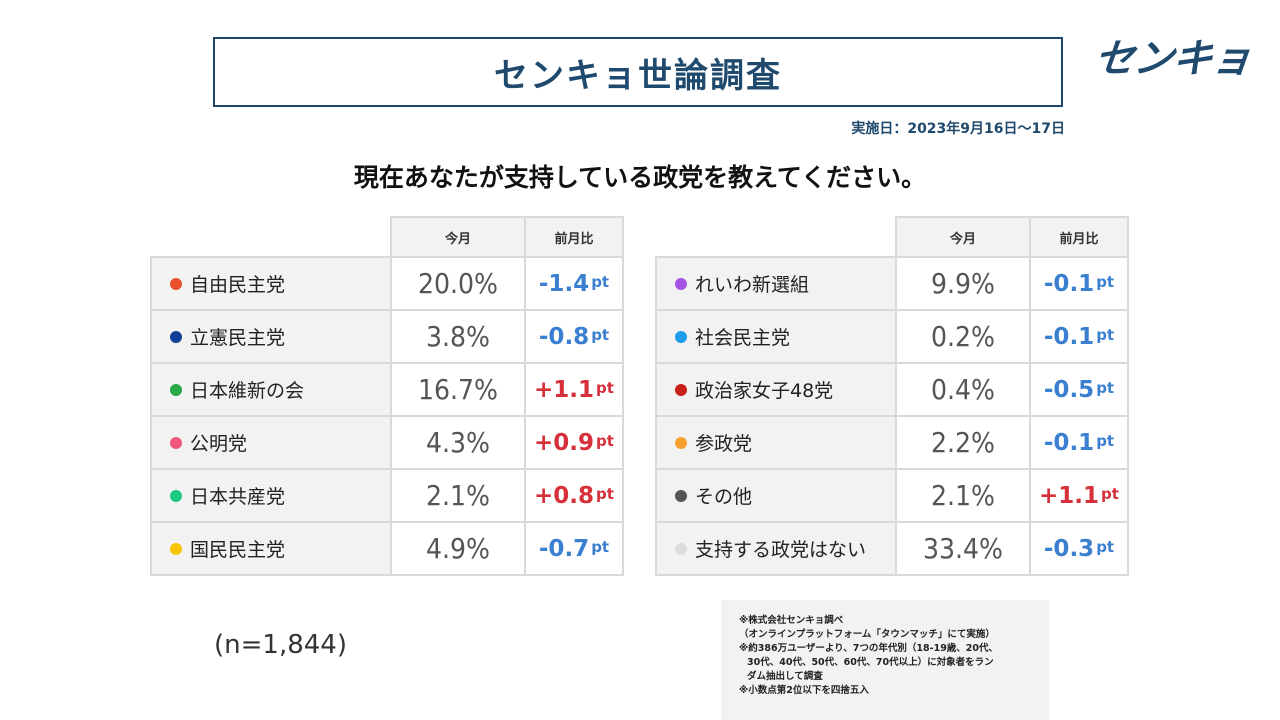 This screenshot has width=1280, height=720. I want to click on party-cell: 立憲民主党, so click(271, 336).